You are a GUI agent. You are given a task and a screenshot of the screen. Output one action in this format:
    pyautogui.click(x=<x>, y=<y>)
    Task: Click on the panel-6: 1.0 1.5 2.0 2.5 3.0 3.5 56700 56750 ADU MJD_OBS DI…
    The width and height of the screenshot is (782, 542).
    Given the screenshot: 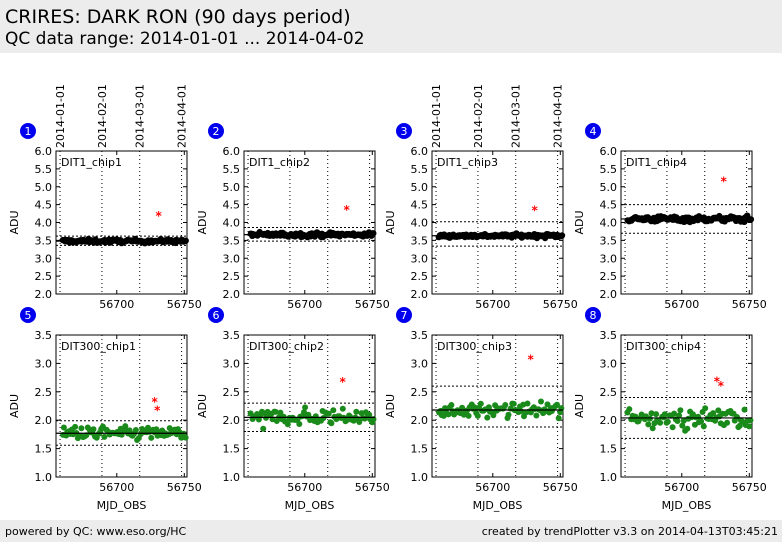 What is the action you would take?
    pyautogui.click(x=293, y=409)
    